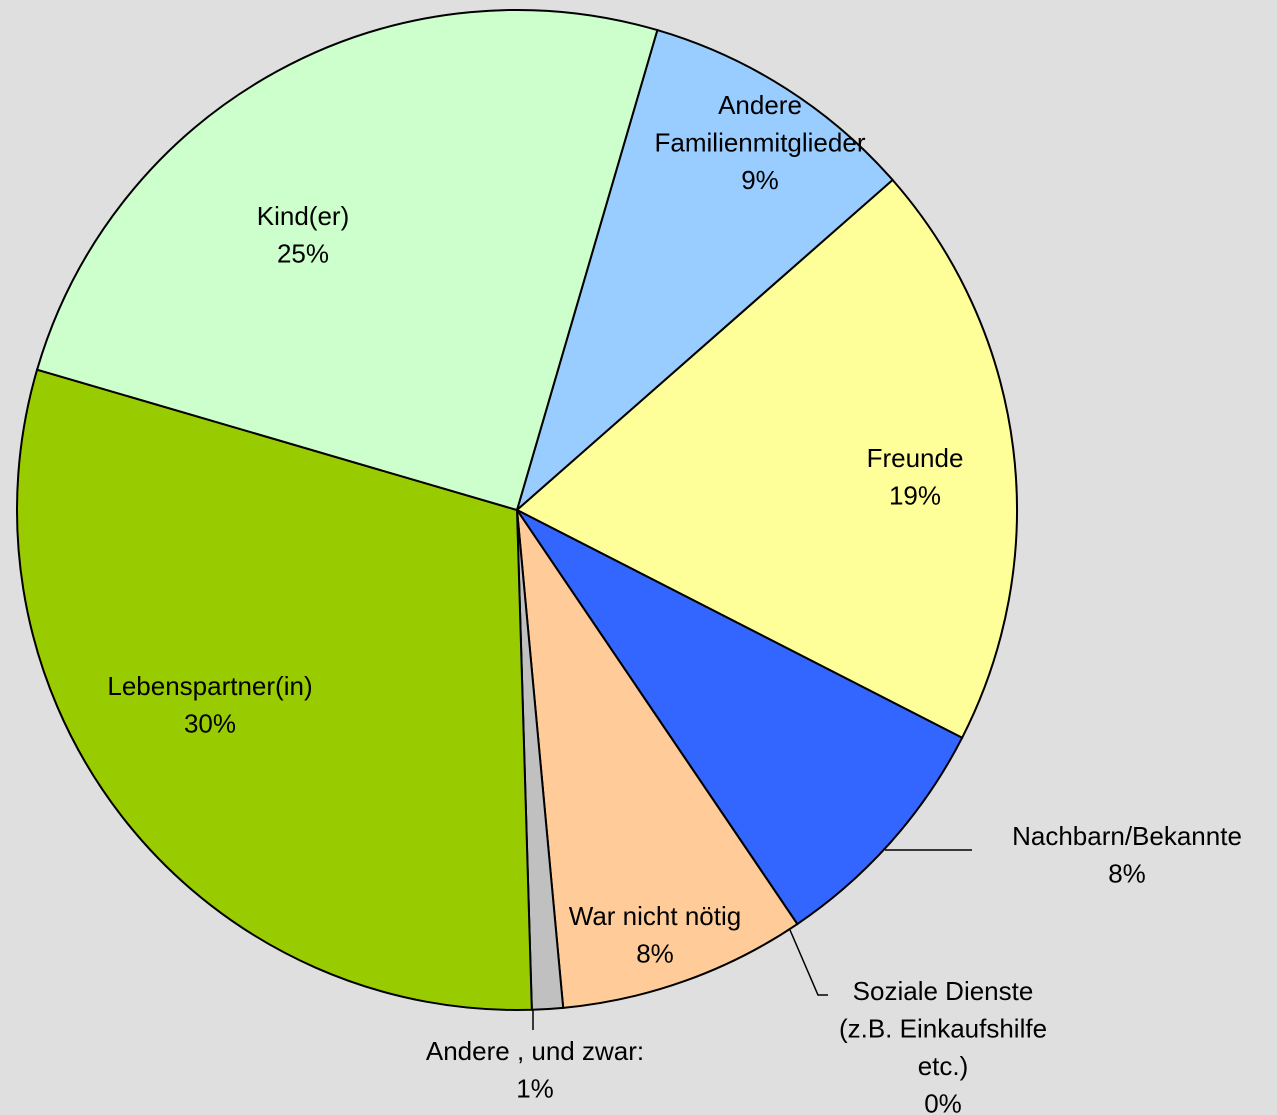 This screenshot has width=1277, height=1115. Describe the element at coordinates (1127, 836) in the screenshot. I see `category-label: Nachbarn/Bekannte` at that location.